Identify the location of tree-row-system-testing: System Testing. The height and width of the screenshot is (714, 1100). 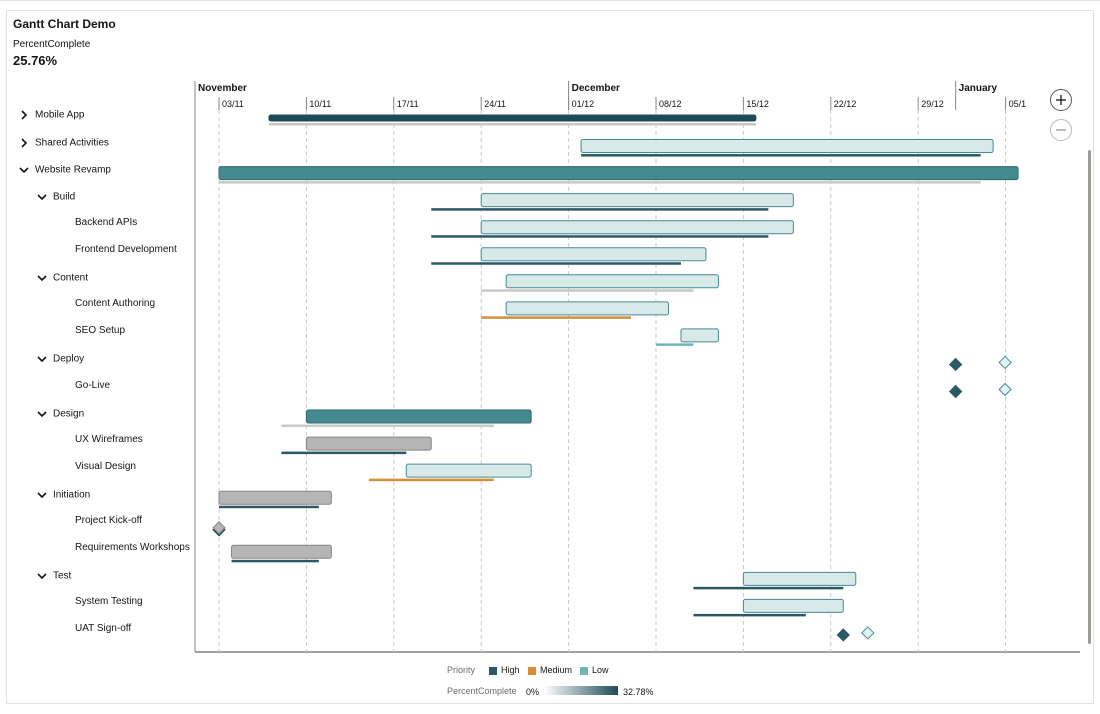
(109, 606).